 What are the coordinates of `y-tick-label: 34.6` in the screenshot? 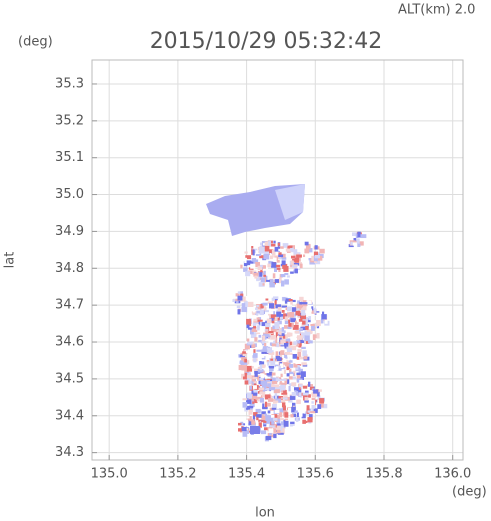 It's located at (69, 342).